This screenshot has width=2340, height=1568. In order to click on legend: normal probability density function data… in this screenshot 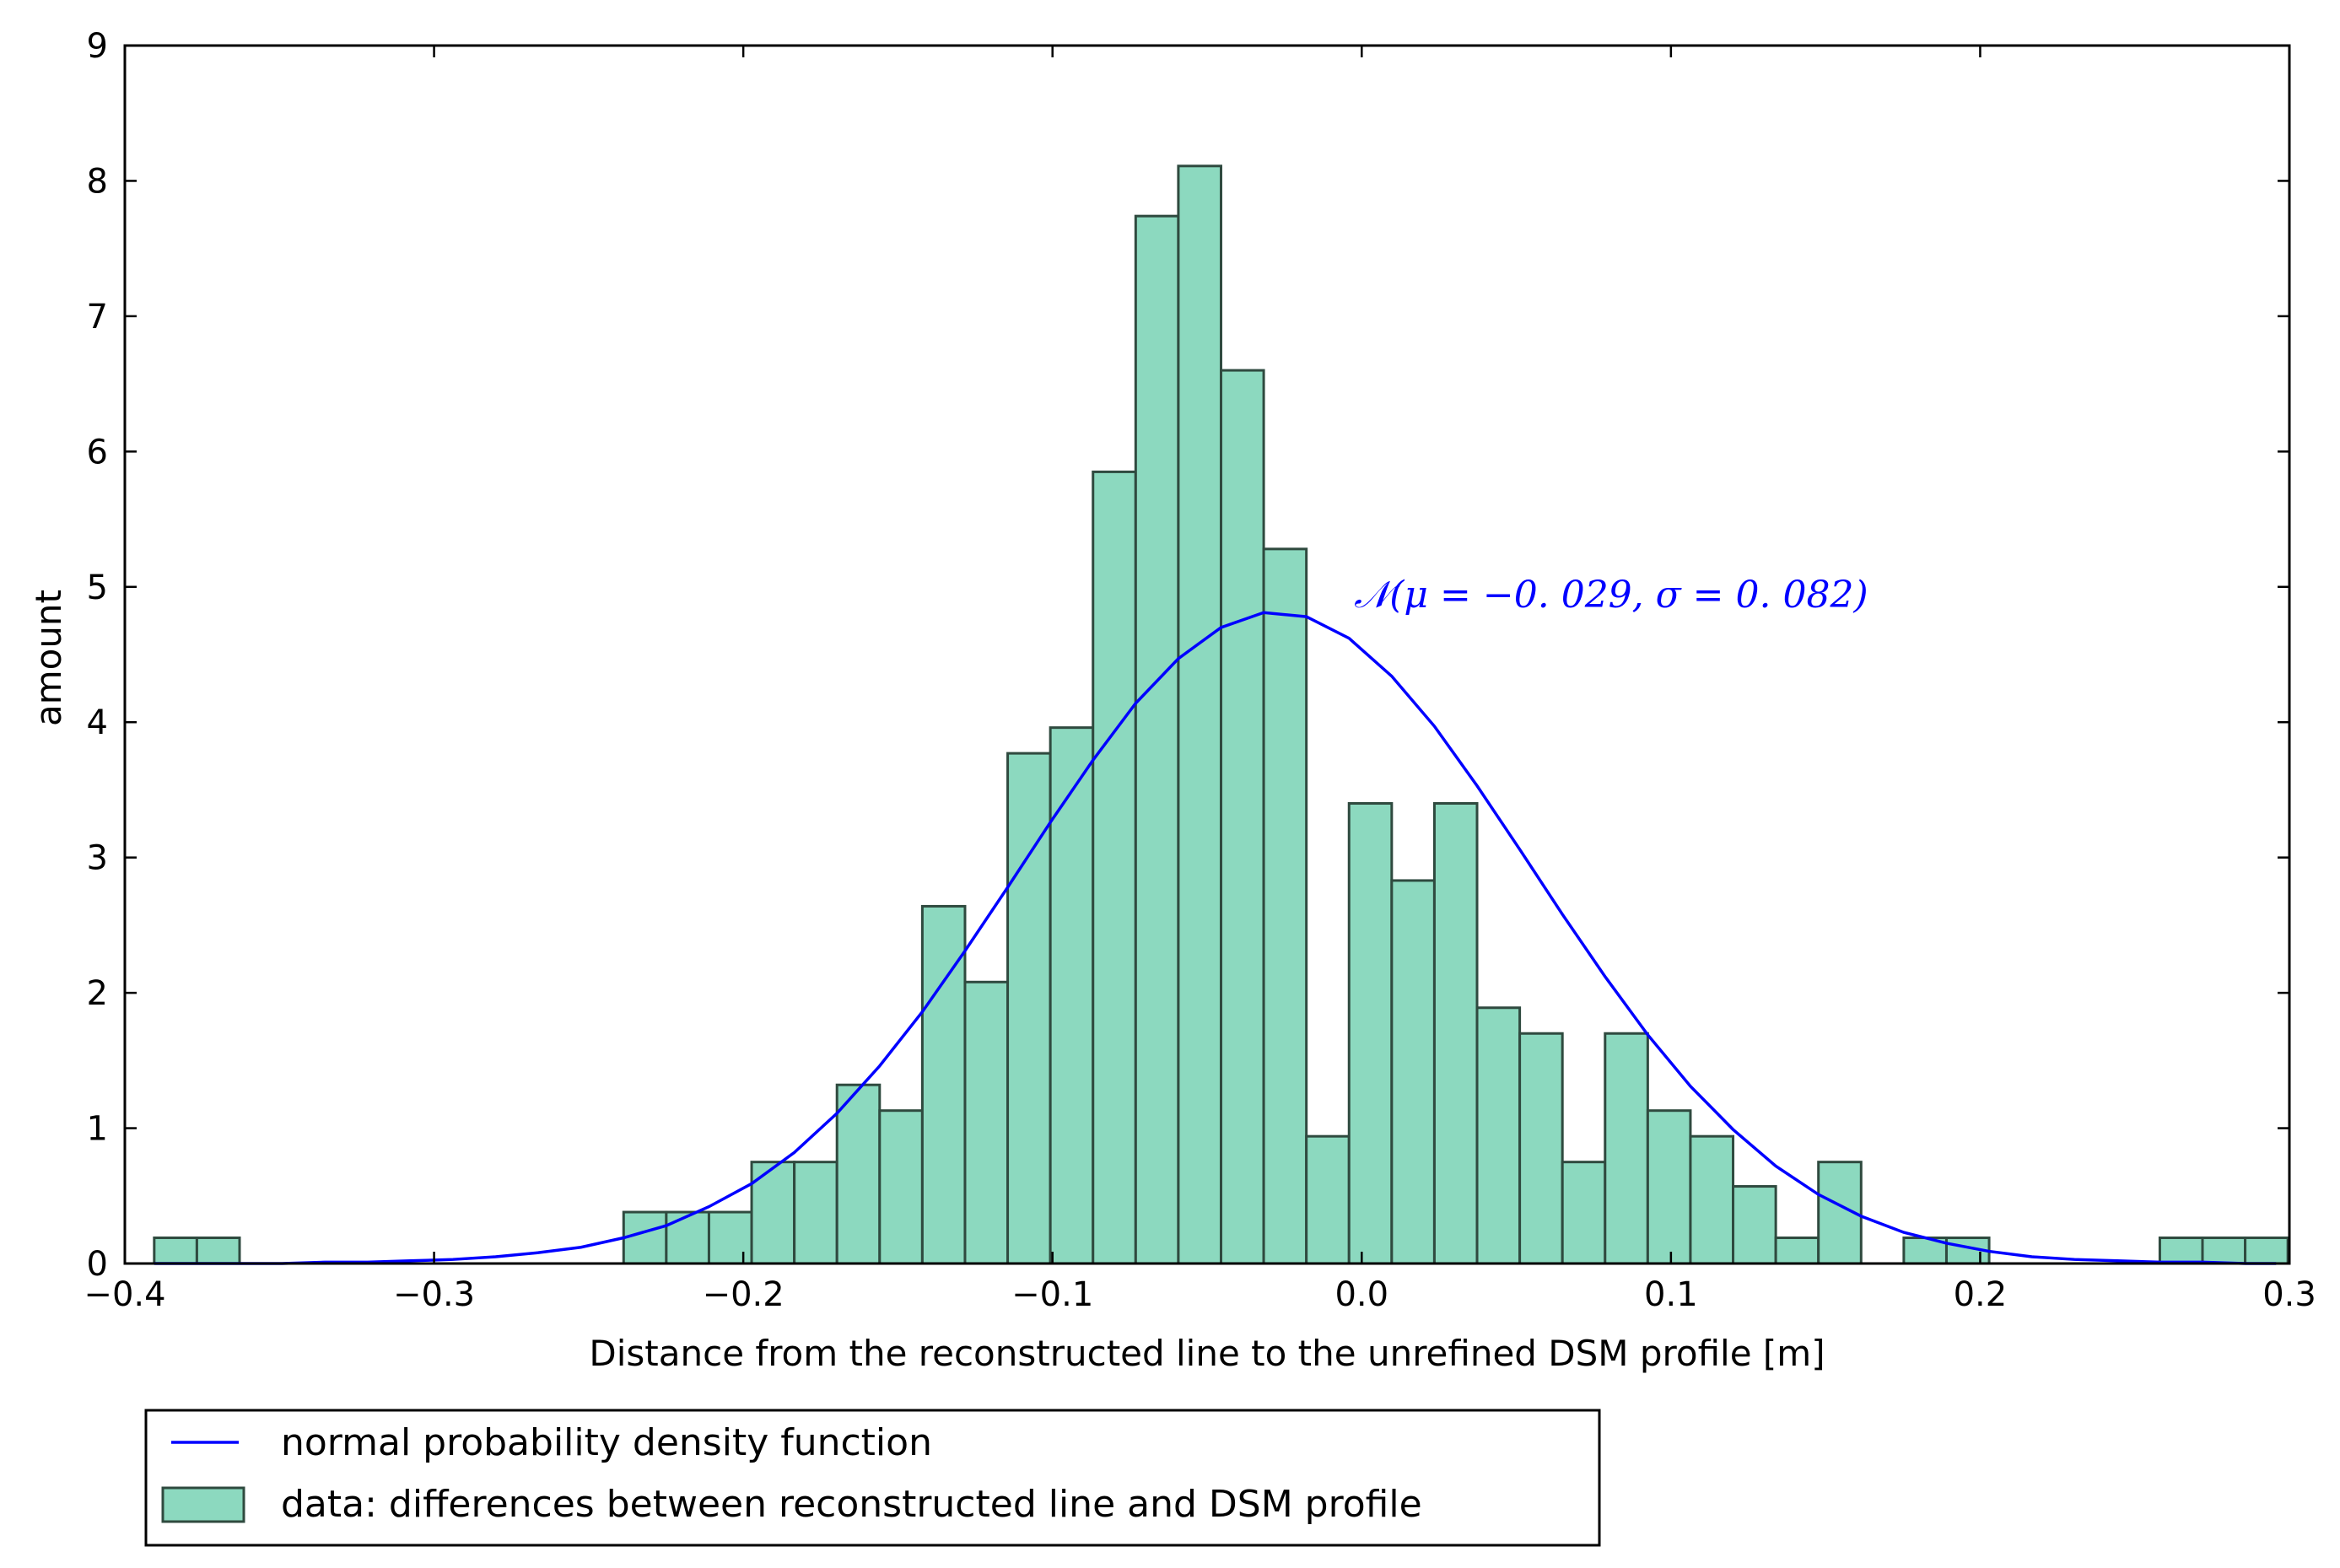, I will do `click(872, 1478)`.